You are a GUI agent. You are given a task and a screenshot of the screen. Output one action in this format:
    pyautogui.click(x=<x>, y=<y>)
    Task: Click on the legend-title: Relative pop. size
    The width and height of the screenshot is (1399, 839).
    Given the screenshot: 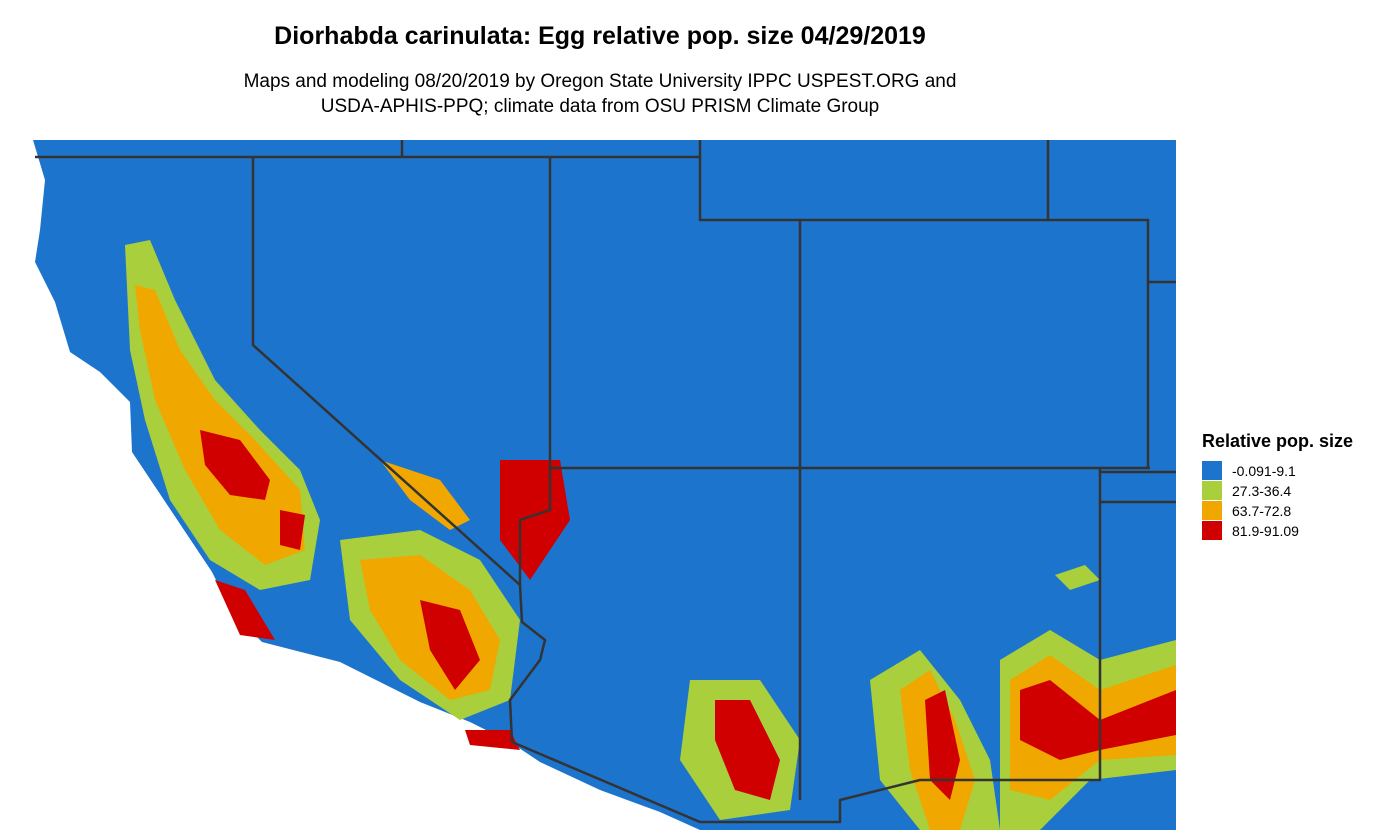 What is the action you would take?
    pyautogui.click(x=1277, y=441)
    